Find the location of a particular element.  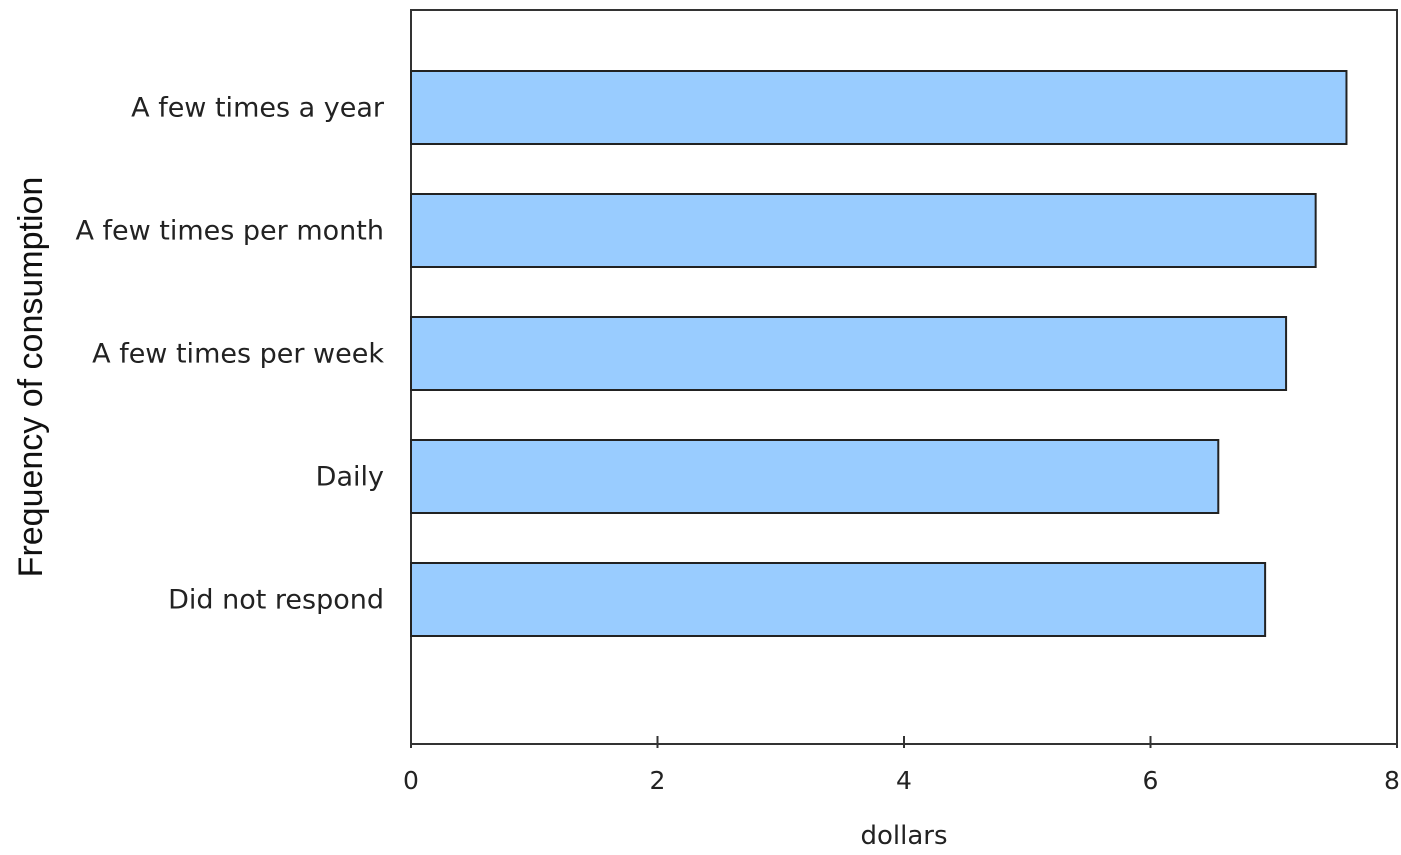

category-label: Daily is located at coordinates (350, 477).